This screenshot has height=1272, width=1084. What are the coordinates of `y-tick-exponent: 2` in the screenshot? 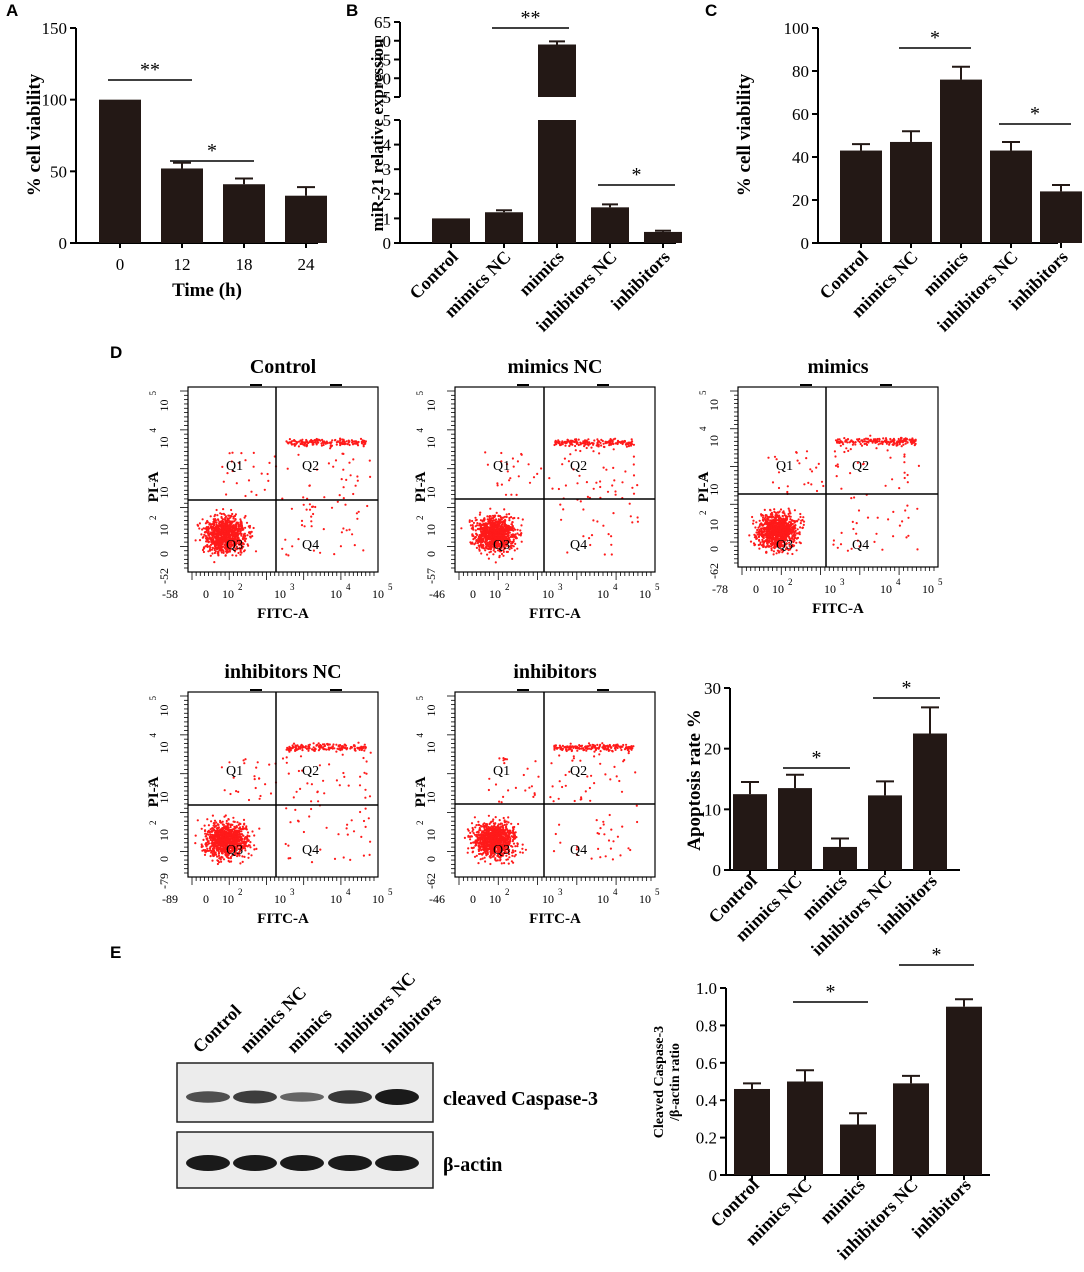 It's located at (420, 518).